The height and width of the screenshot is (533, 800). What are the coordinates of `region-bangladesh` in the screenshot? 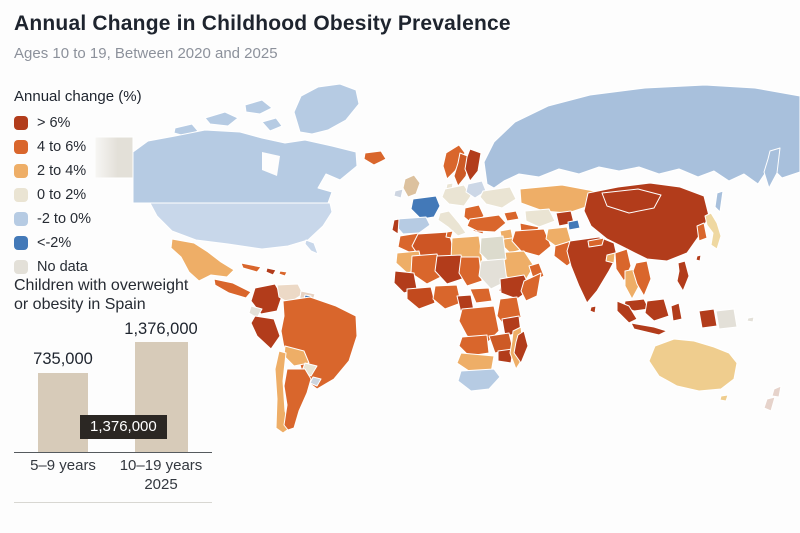 It's located at (610, 258).